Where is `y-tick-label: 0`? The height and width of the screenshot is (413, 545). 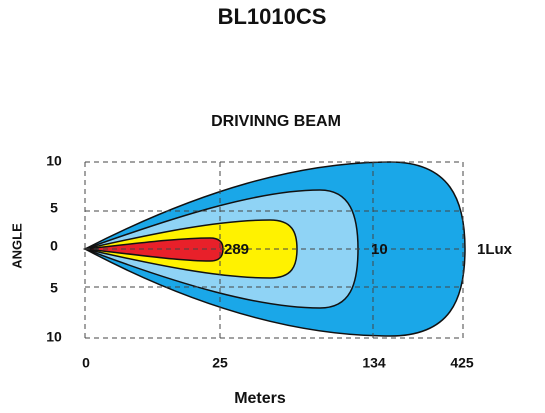 y-tick-label: 0 is located at coordinates (54, 246).